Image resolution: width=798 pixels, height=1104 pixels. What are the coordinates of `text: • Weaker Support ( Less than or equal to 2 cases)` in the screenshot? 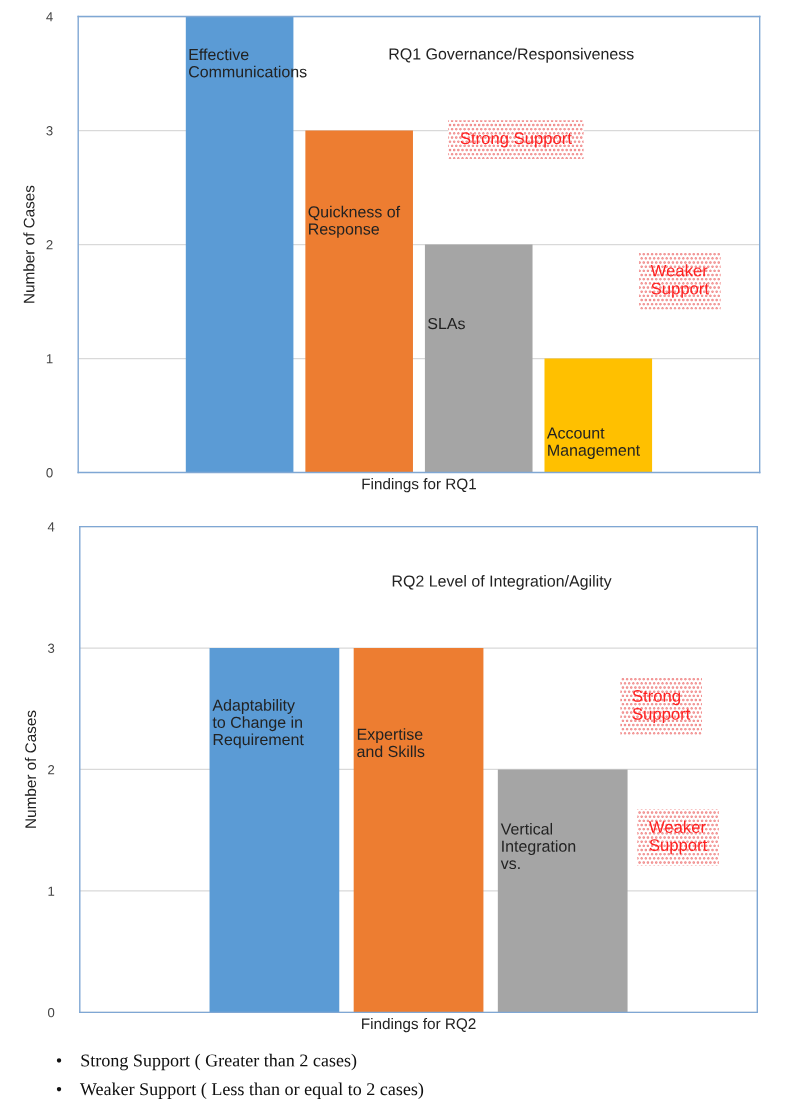 It's located at (240, 1090).